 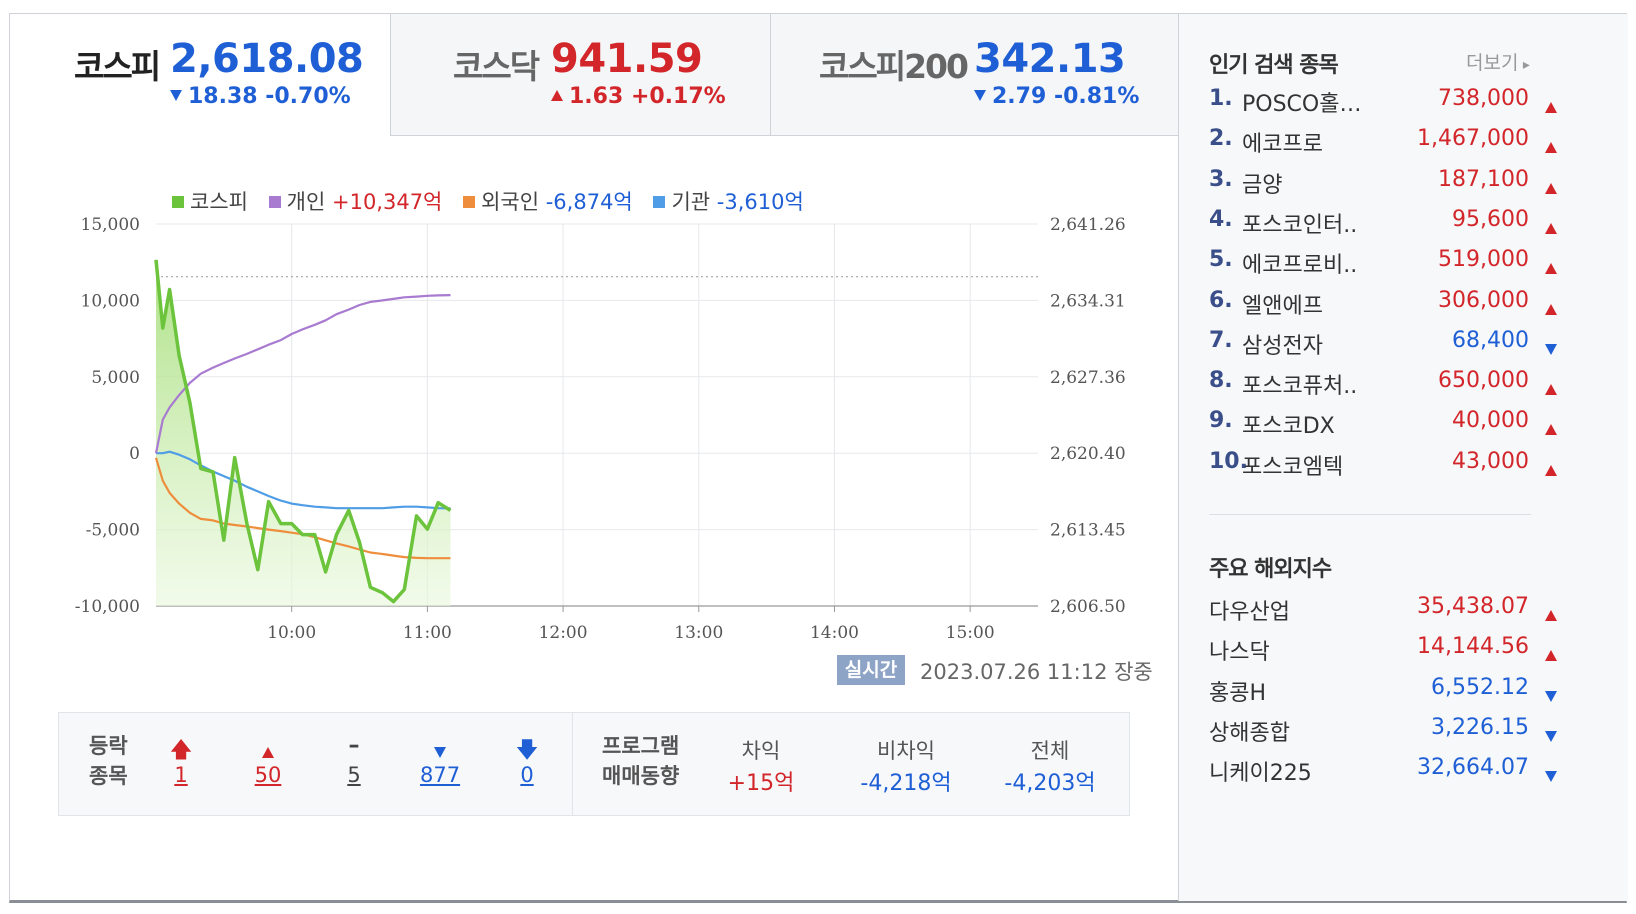 What do you see at coordinates (1383, 143) in the screenshot?
I see `popular-item: 2. 에코프로 1,467,000` at bounding box center [1383, 143].